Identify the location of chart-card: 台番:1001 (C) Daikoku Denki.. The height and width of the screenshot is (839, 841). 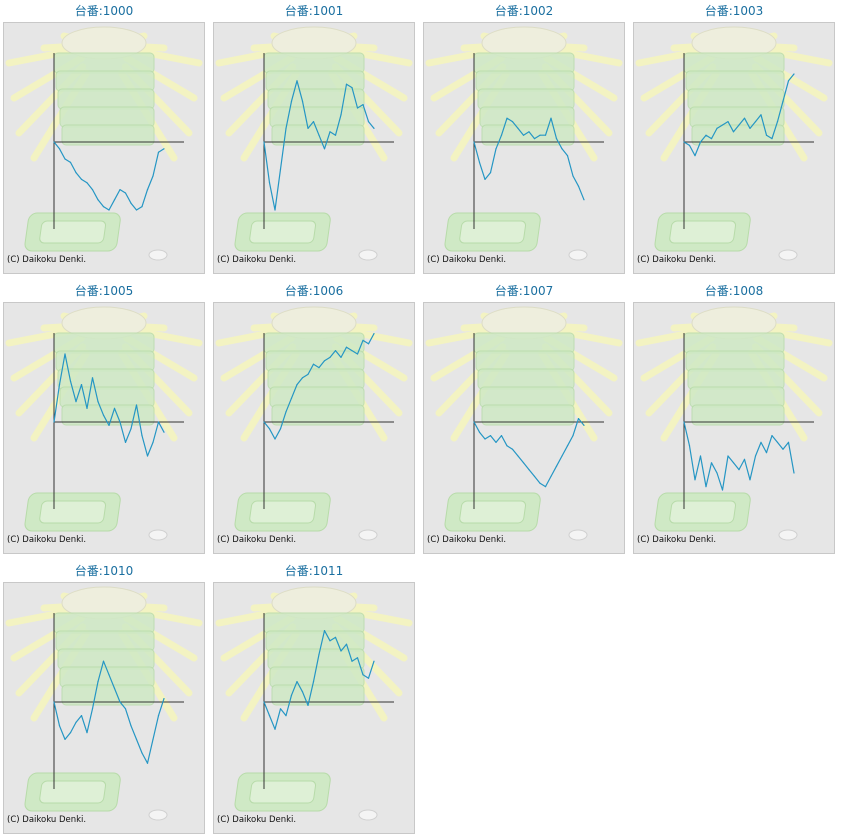
(314, 137).